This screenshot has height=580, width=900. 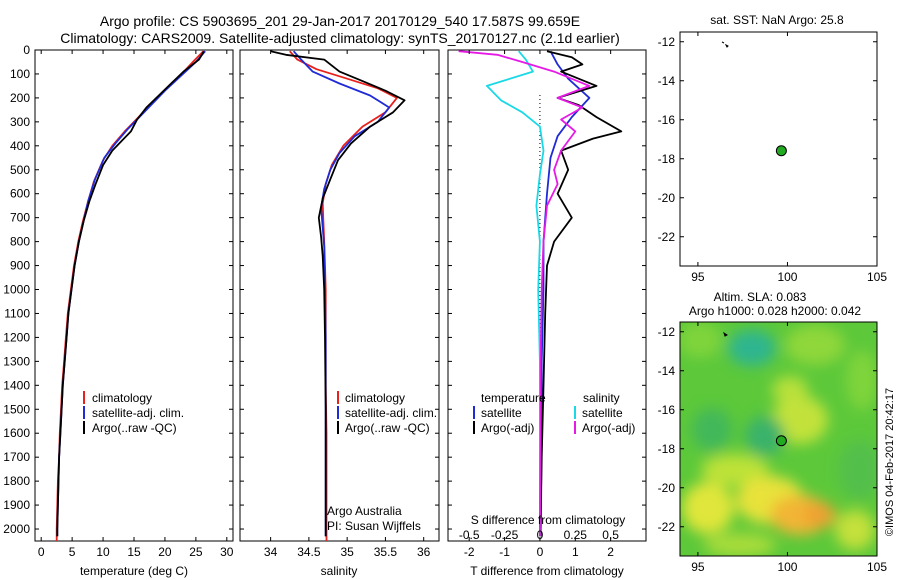 I want to click on sla-map-title-line1: Altim. SLA: 0.083, so click(x=760, y=297).